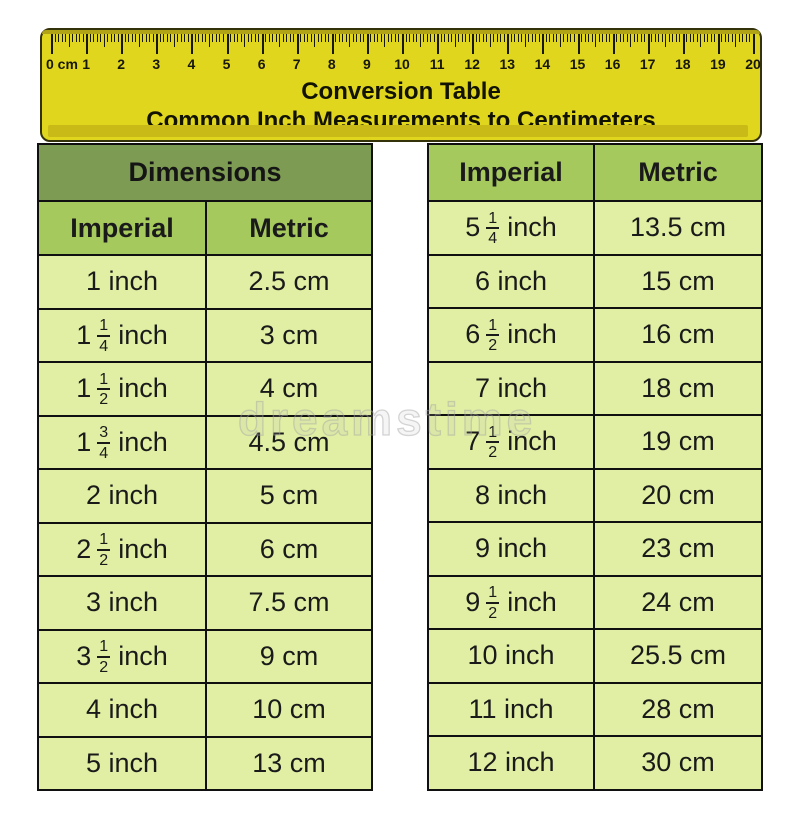 Image resolution: width=800 pixels, height=829 pixels. I want to click on right-header-row: Imperial Metric, so click(595, 172).